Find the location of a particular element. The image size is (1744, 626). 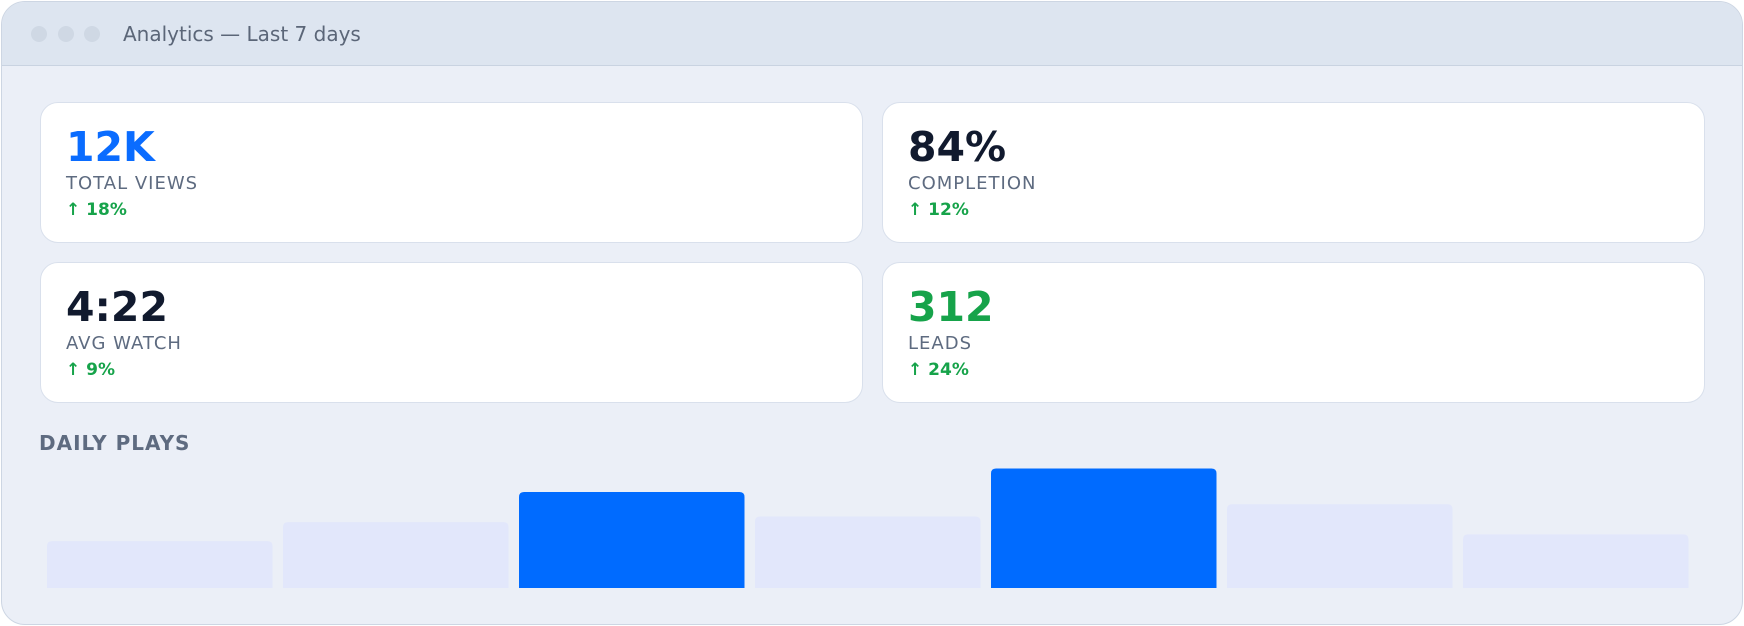

stat-card: 12K TOTAL VIEWS ↑ 18% is located at coordinates (451, 172).